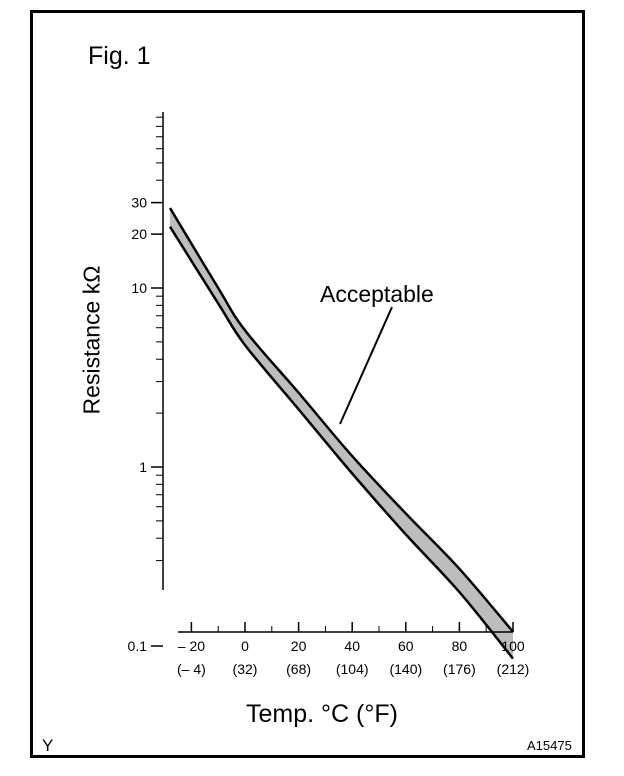 The height and width of the screenshot is (776, 624). I want to click on x-tick-sublabel: (176), so click(459, 669).